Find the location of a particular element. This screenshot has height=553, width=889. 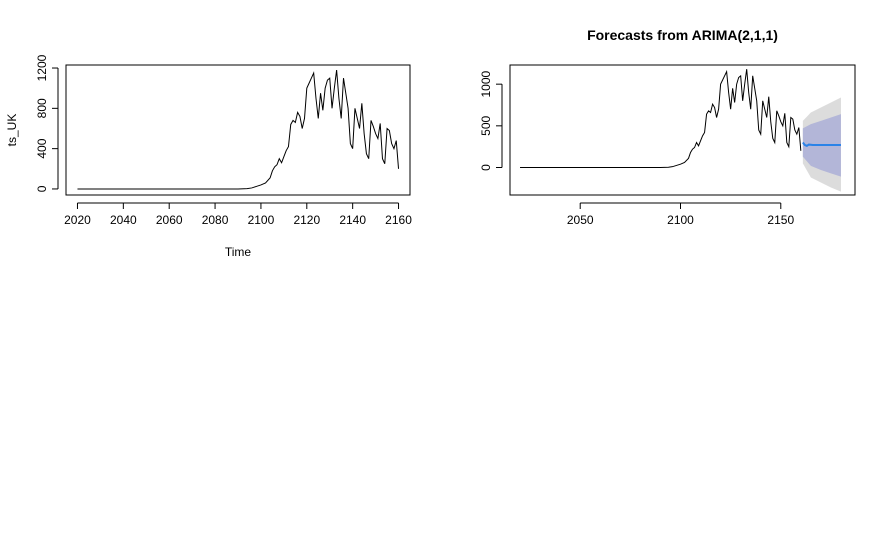

x-tick-label: 2060 is located at coordinates (169, 220).